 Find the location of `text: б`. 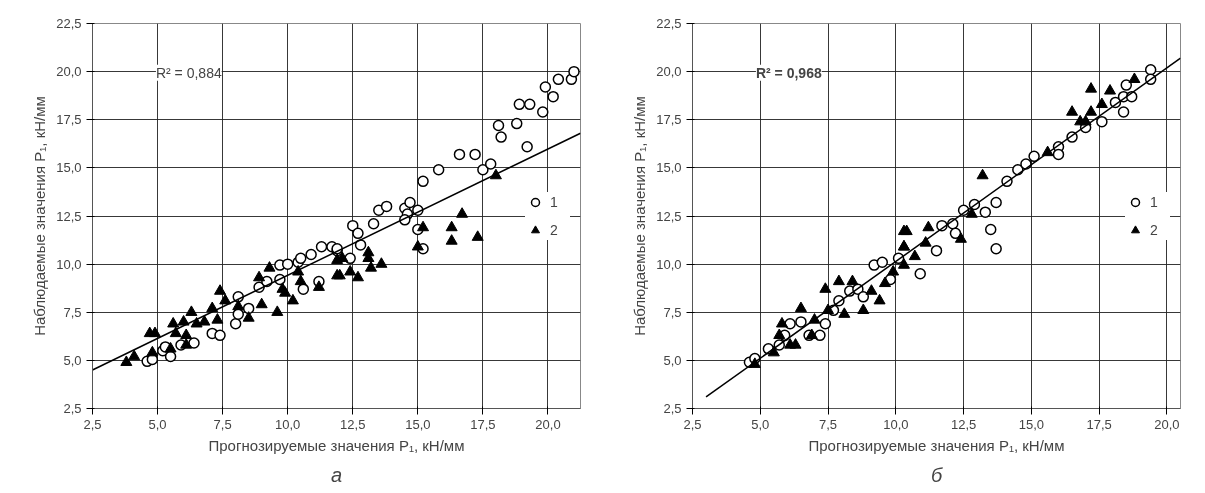

text: б is located at coordinates (936, 474).